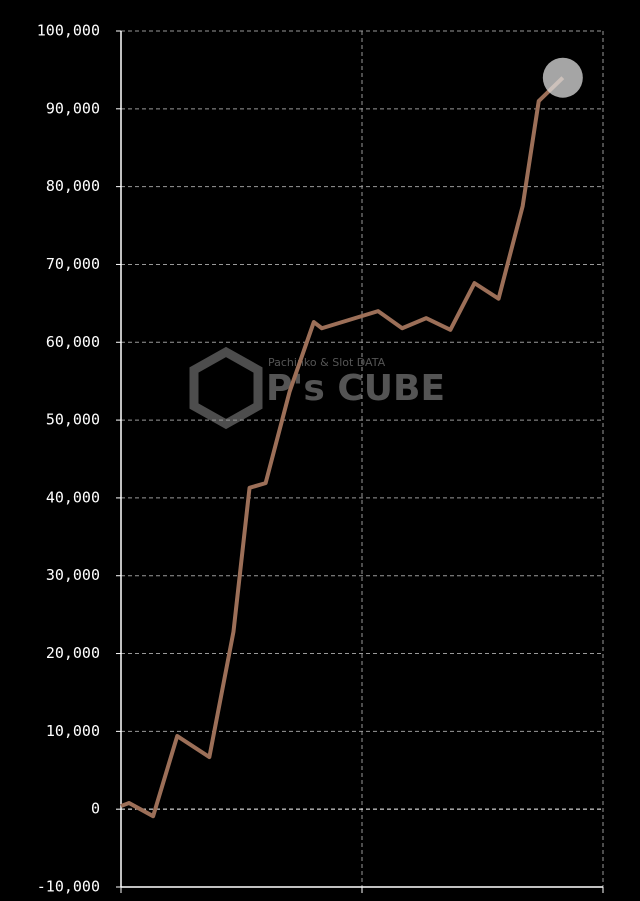 This screenshot has width=640, height=901. I want to click on watermark-logo, so click(226, 388).